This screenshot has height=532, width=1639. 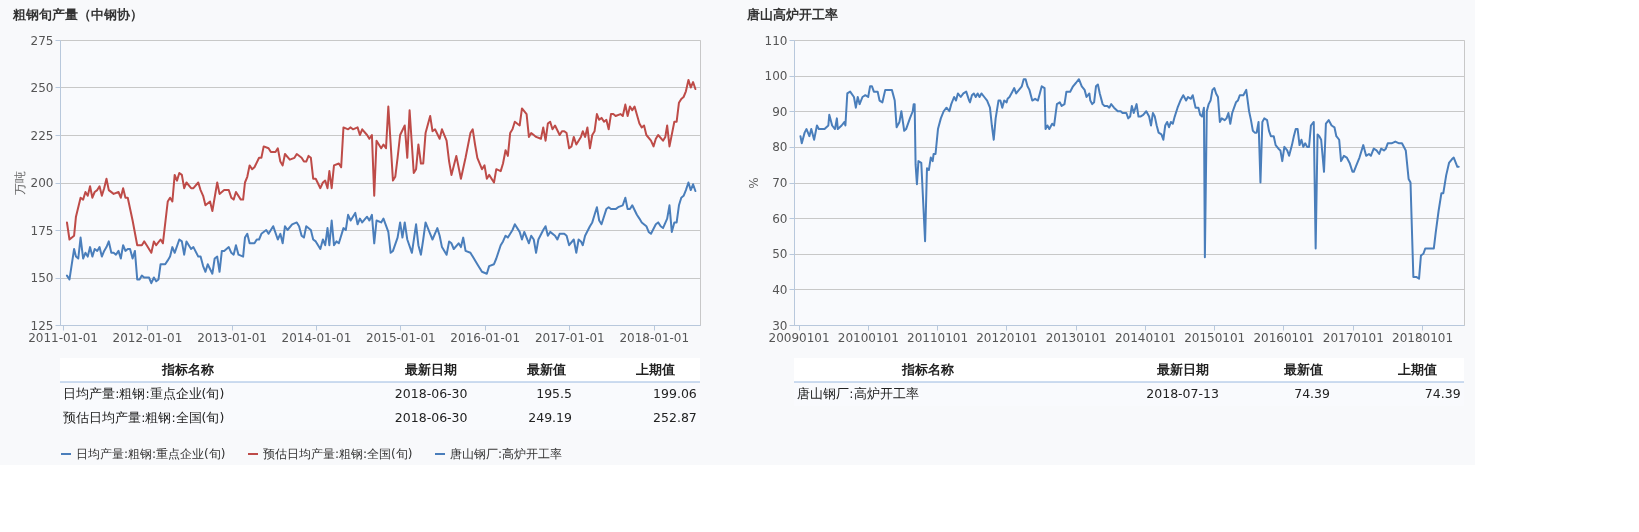 What do you see at coordinates (776, 40) in the screenshot?
I see `y-tick-label: 110` at bounding box center [776, 40].